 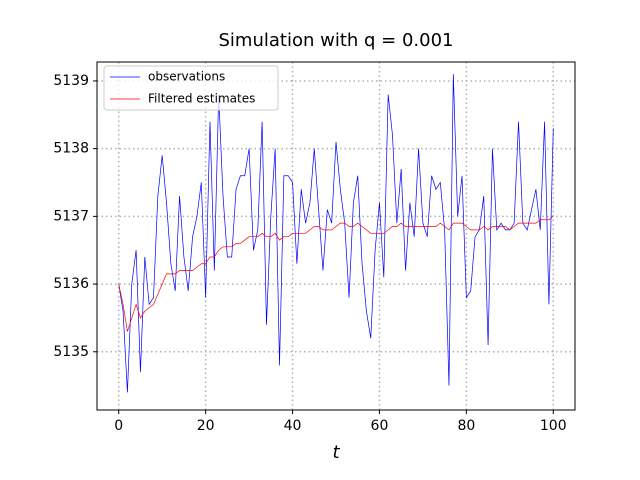 I want to click on legend-label: observations, so click(x=186, y=77).